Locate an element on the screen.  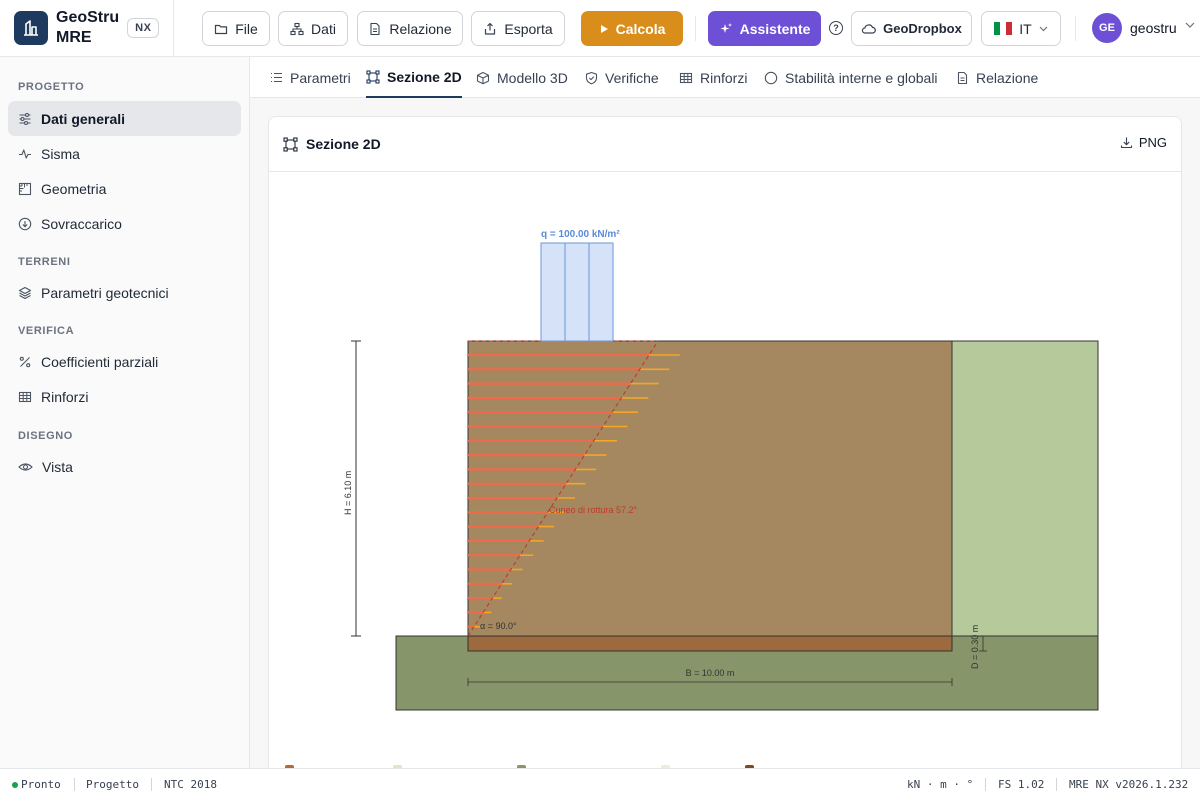
sitemap-icon is located at coordinates (297, 28).